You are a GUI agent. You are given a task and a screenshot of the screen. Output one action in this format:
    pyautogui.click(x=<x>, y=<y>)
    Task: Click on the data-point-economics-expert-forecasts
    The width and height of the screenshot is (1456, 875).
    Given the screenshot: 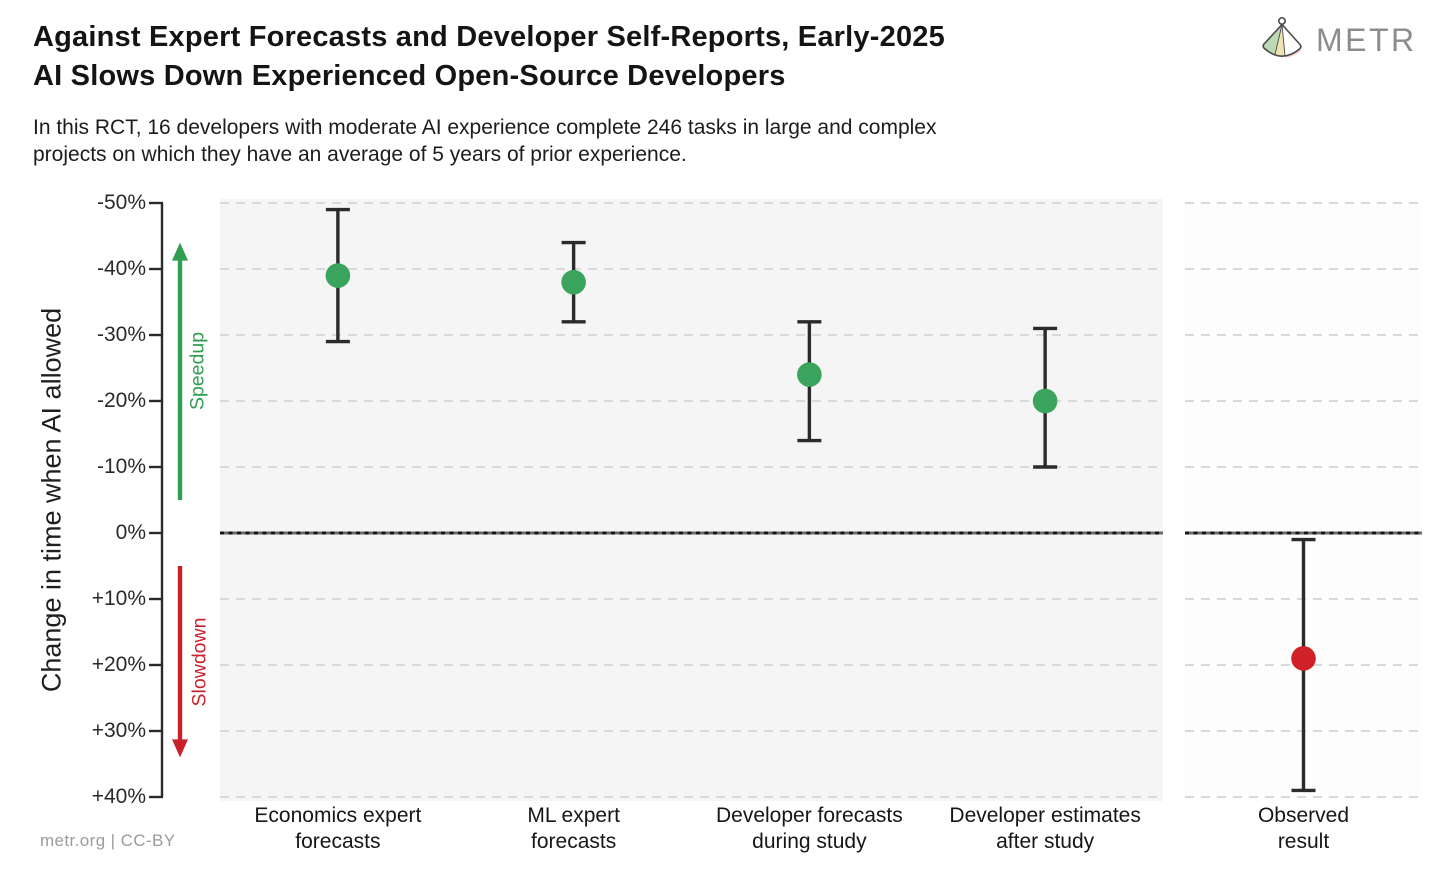 What is the action you would take?
    pyautogui.click(x=338, y=275)
    